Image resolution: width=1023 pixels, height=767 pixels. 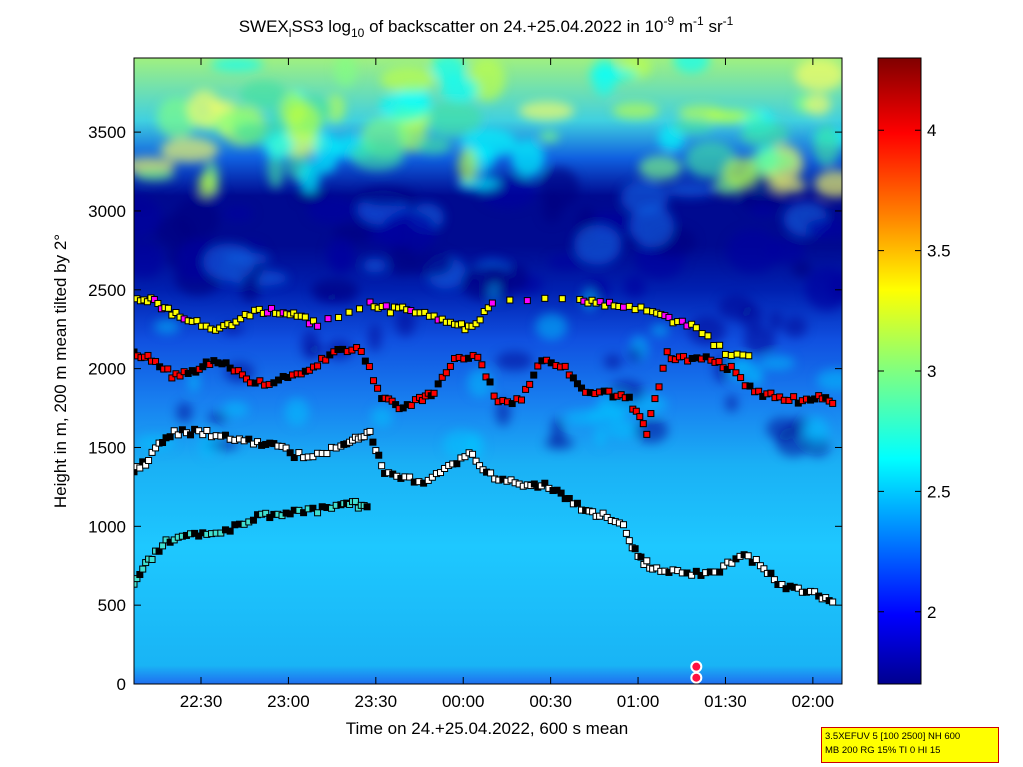 I want to click on x-tick-label: 23:30, so click(x=376, y=701).